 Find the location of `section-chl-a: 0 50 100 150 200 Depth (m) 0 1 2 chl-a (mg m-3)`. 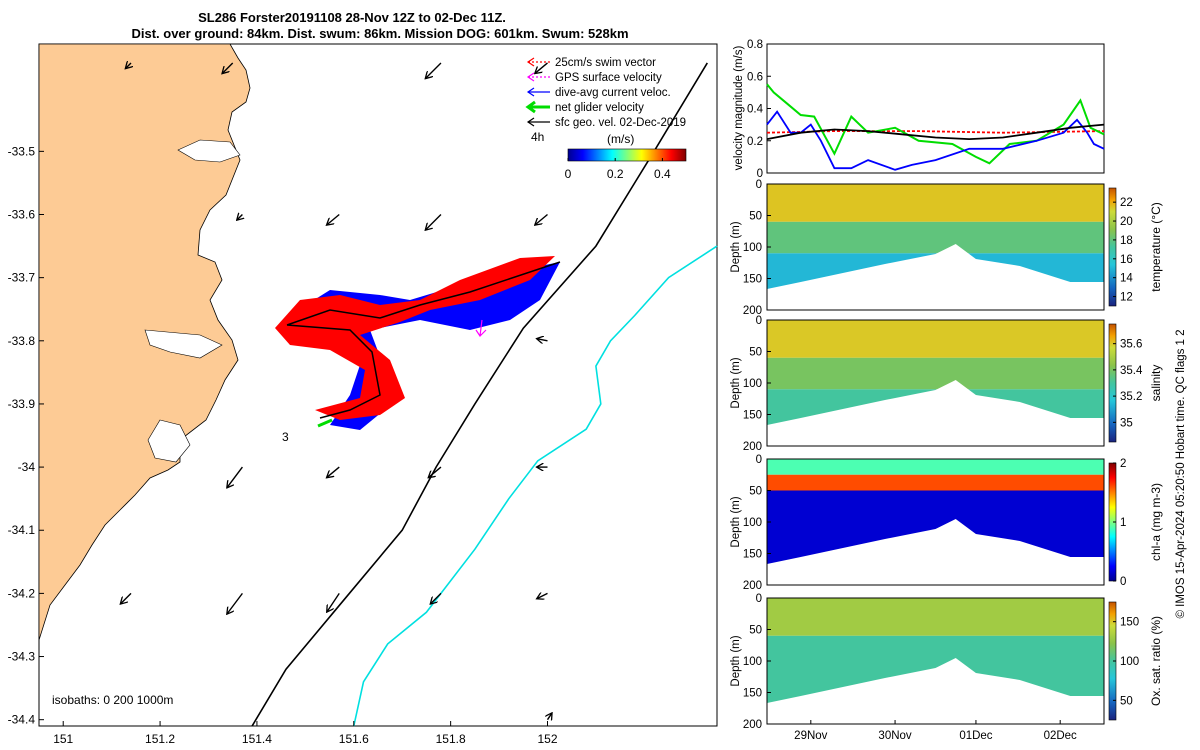

section-chl-a: 0 50 100 150 200 Depth (m) 0 1 2 chl-a (mg m-3) is located at coordinates (946, 523).